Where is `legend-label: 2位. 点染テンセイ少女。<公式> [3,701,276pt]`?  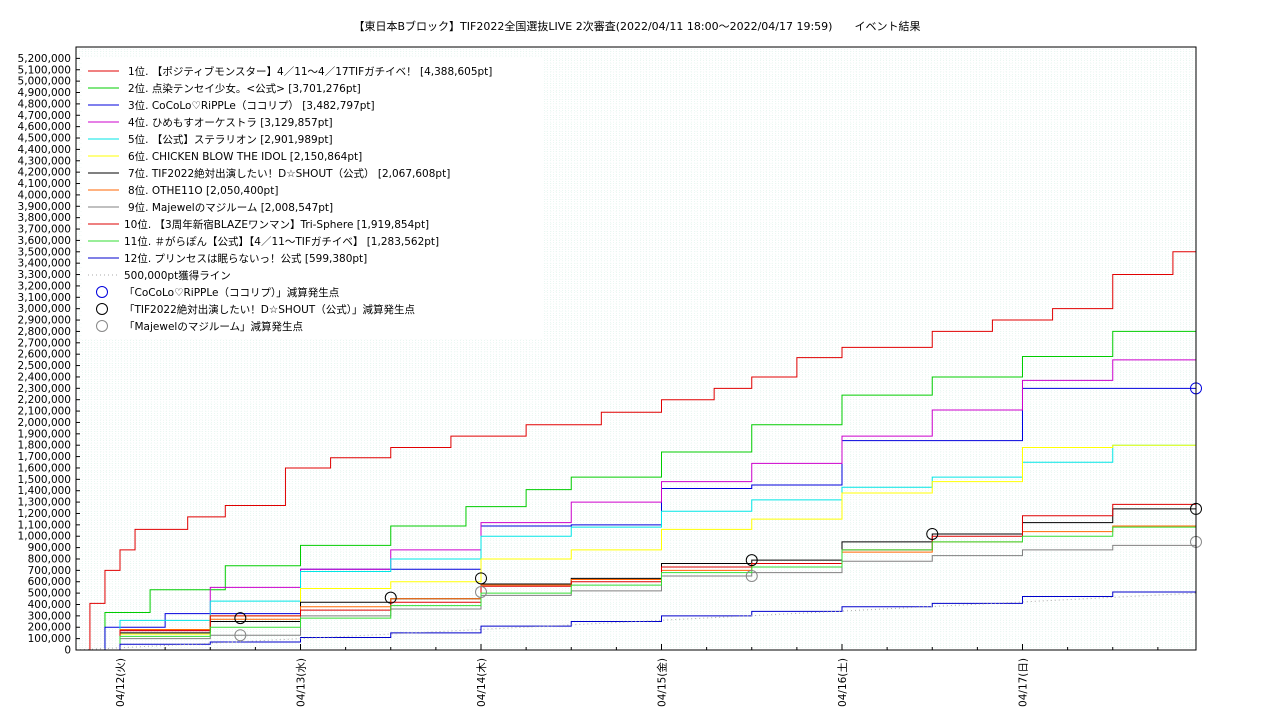 legend-label: 2位. 点染テンセイ少女。<公式> [3,701,276pt] is located at coordinates (244, 88).